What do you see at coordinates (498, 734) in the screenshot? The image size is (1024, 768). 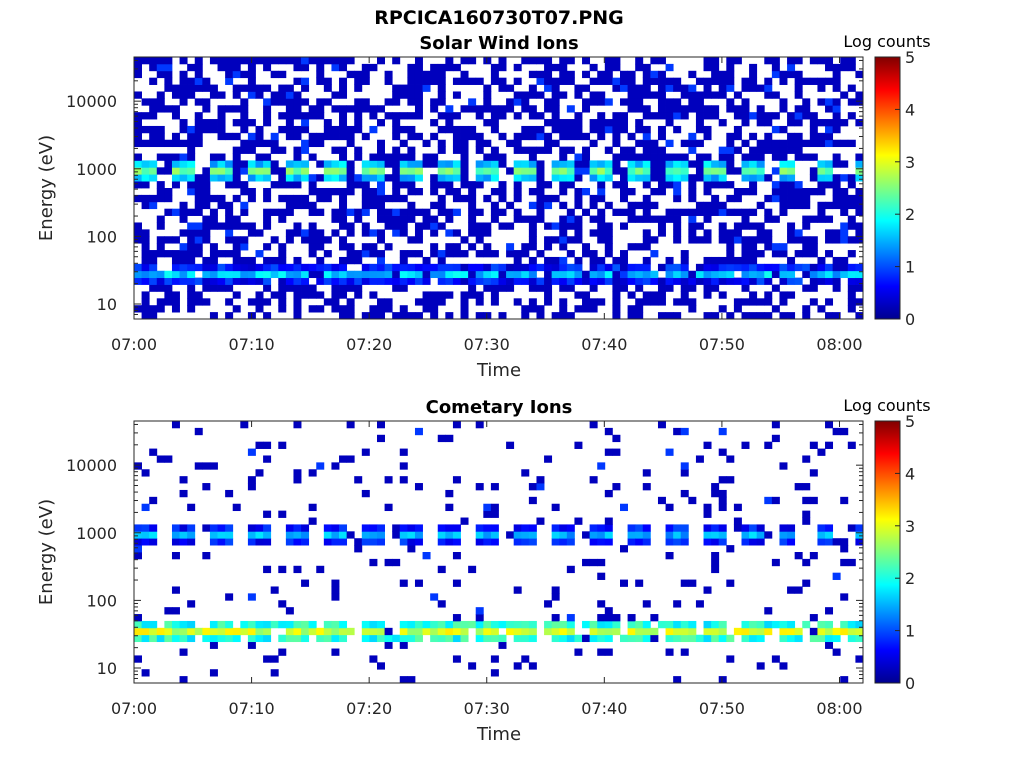 I see `x-axis-label-cometary: Time` at bounding box center [498, 734].